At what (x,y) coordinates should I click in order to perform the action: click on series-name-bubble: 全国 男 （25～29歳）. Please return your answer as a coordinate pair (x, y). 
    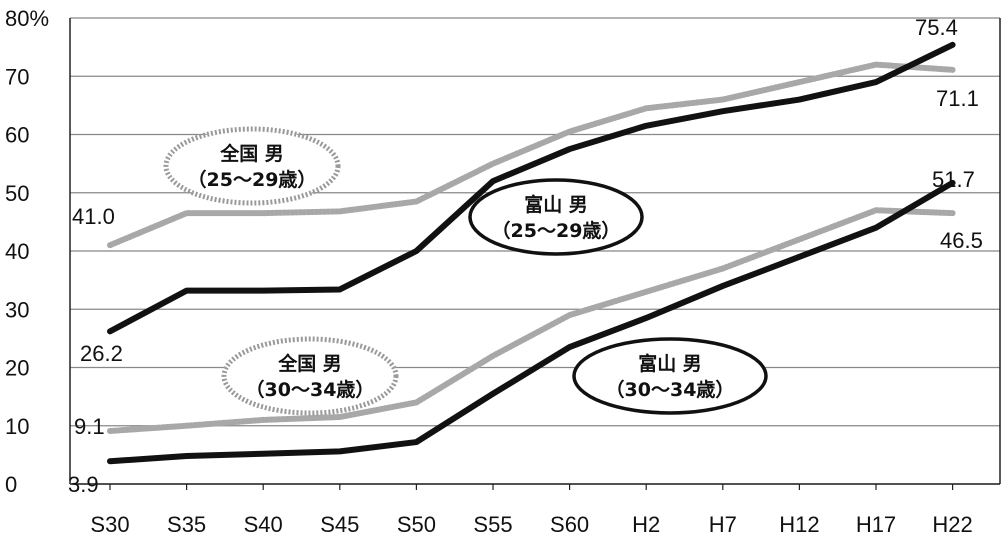
    Looking at the image, I should click on (252, 166).